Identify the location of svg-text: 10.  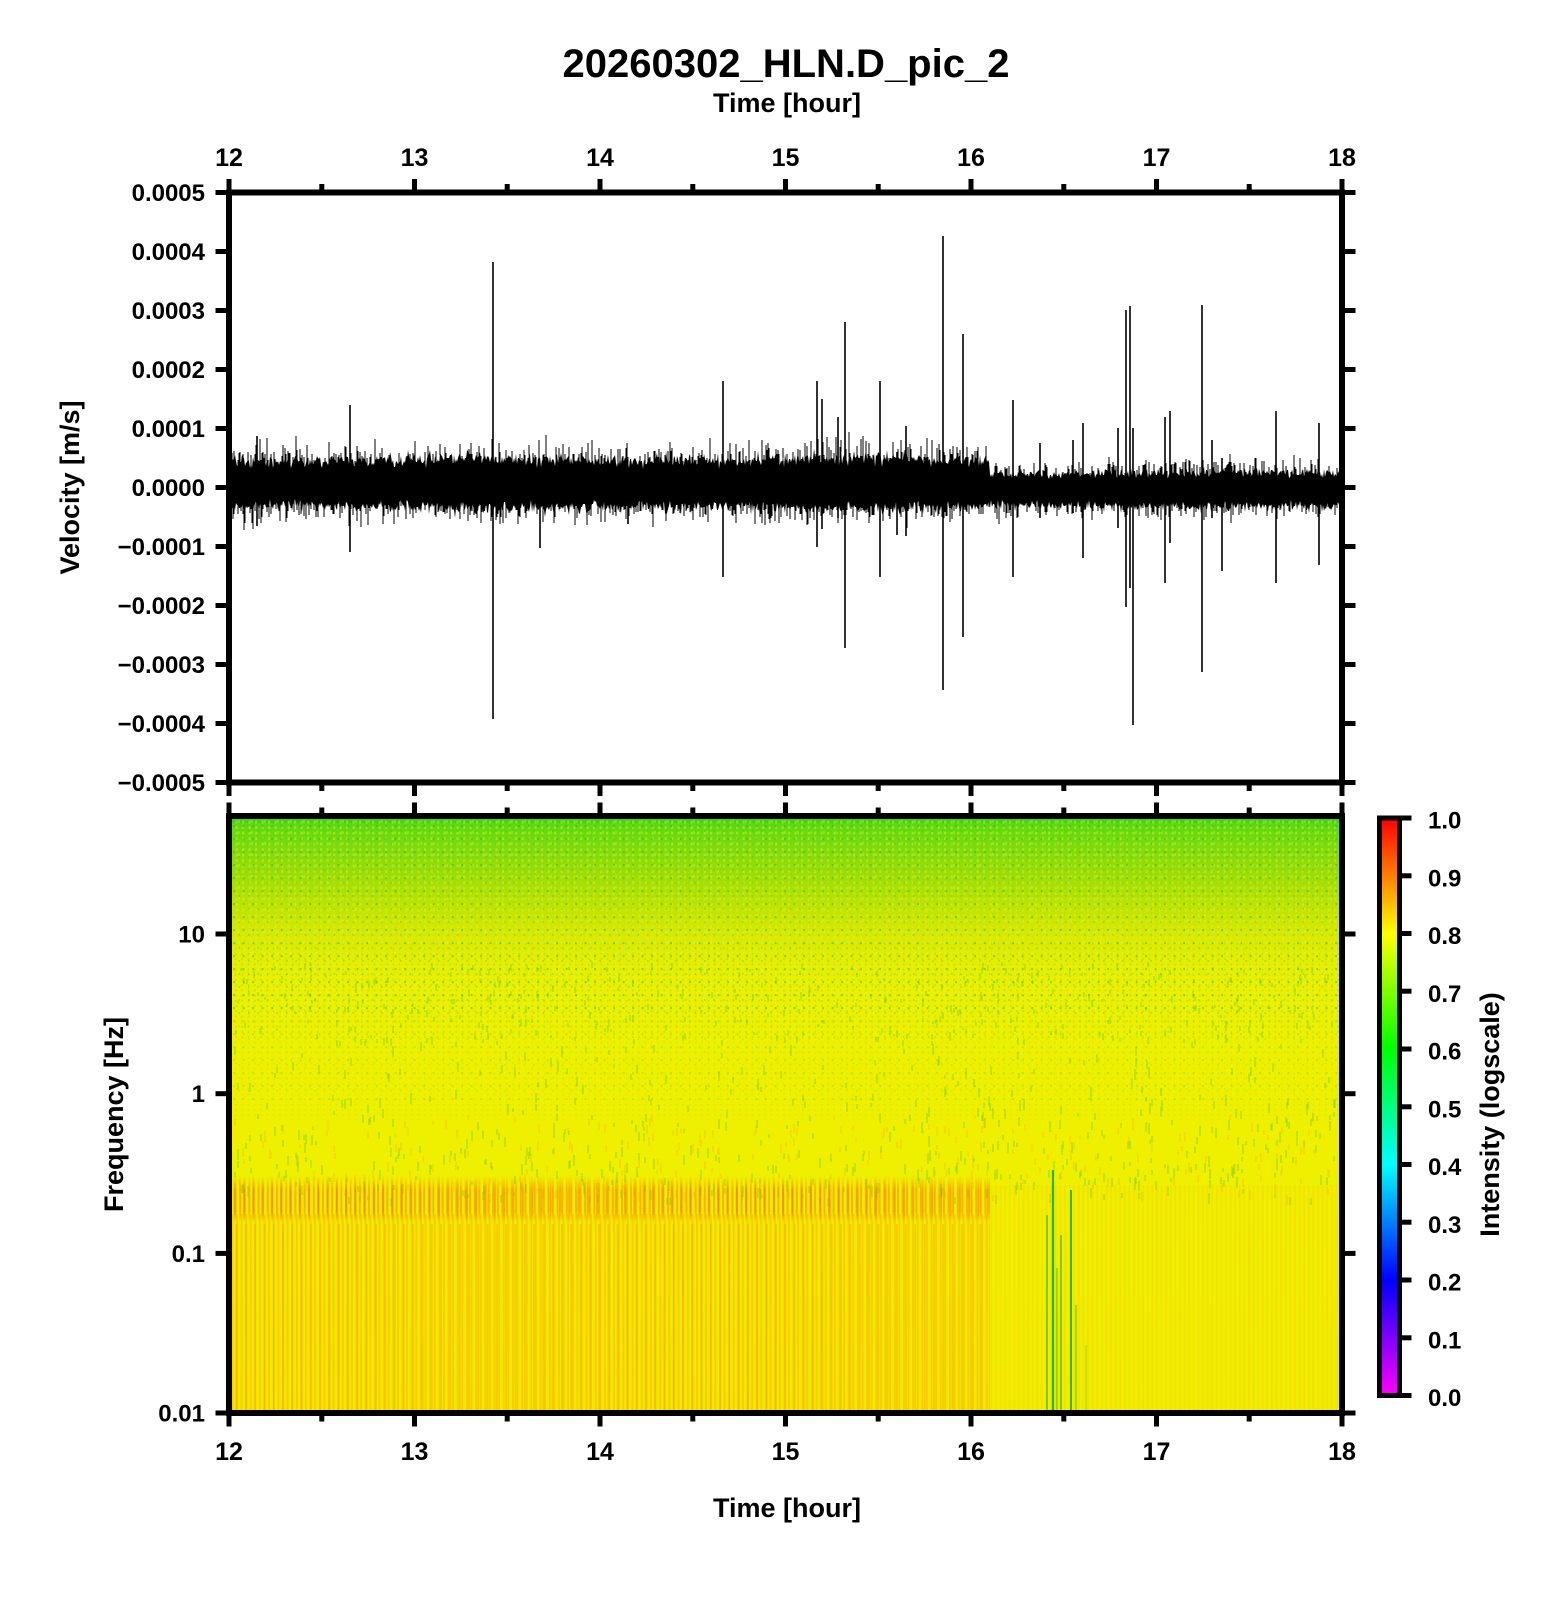
(191, 935).